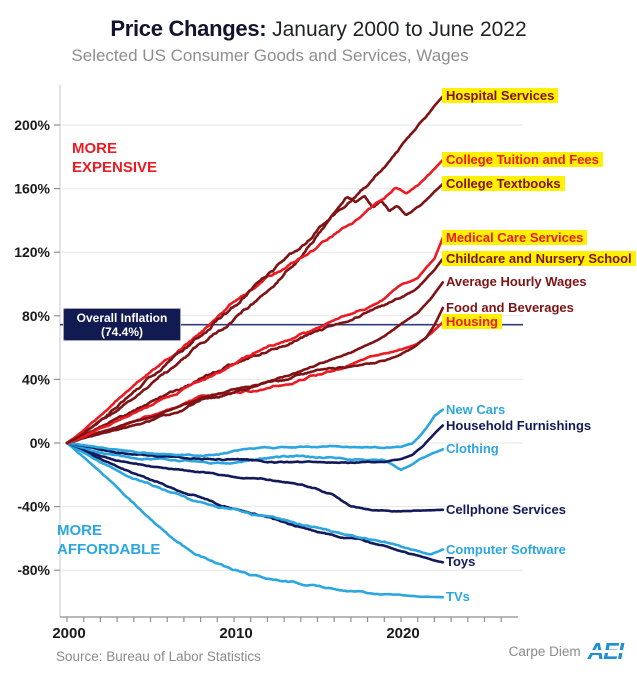 This screenshot has height=690, width=637. What do you see at coordinates (461, 561) in the screenshot?
I see `label-toys: Toys` at bounding box center [461, 561].